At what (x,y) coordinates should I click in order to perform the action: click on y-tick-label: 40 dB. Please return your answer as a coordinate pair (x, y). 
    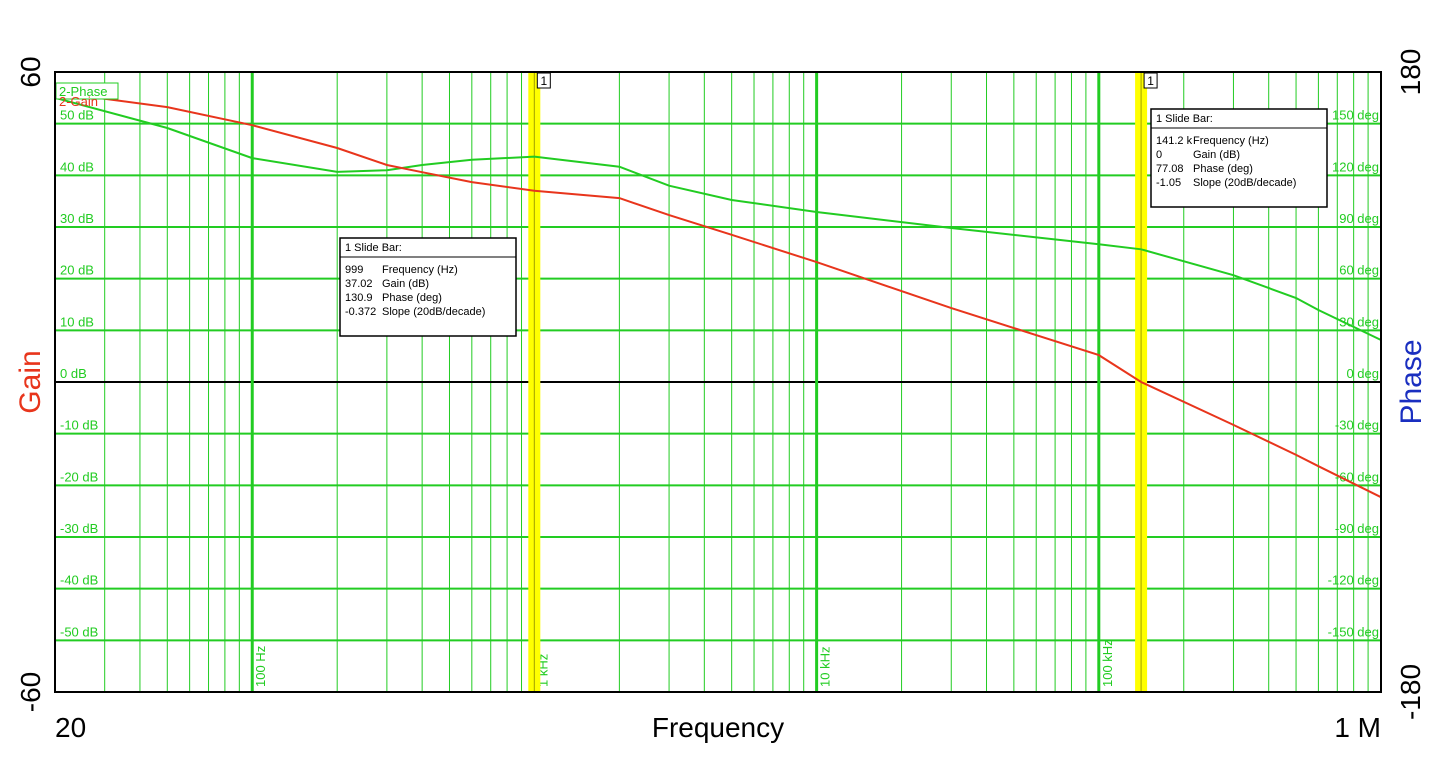
    Looking at the image, I should click on (77, 166).